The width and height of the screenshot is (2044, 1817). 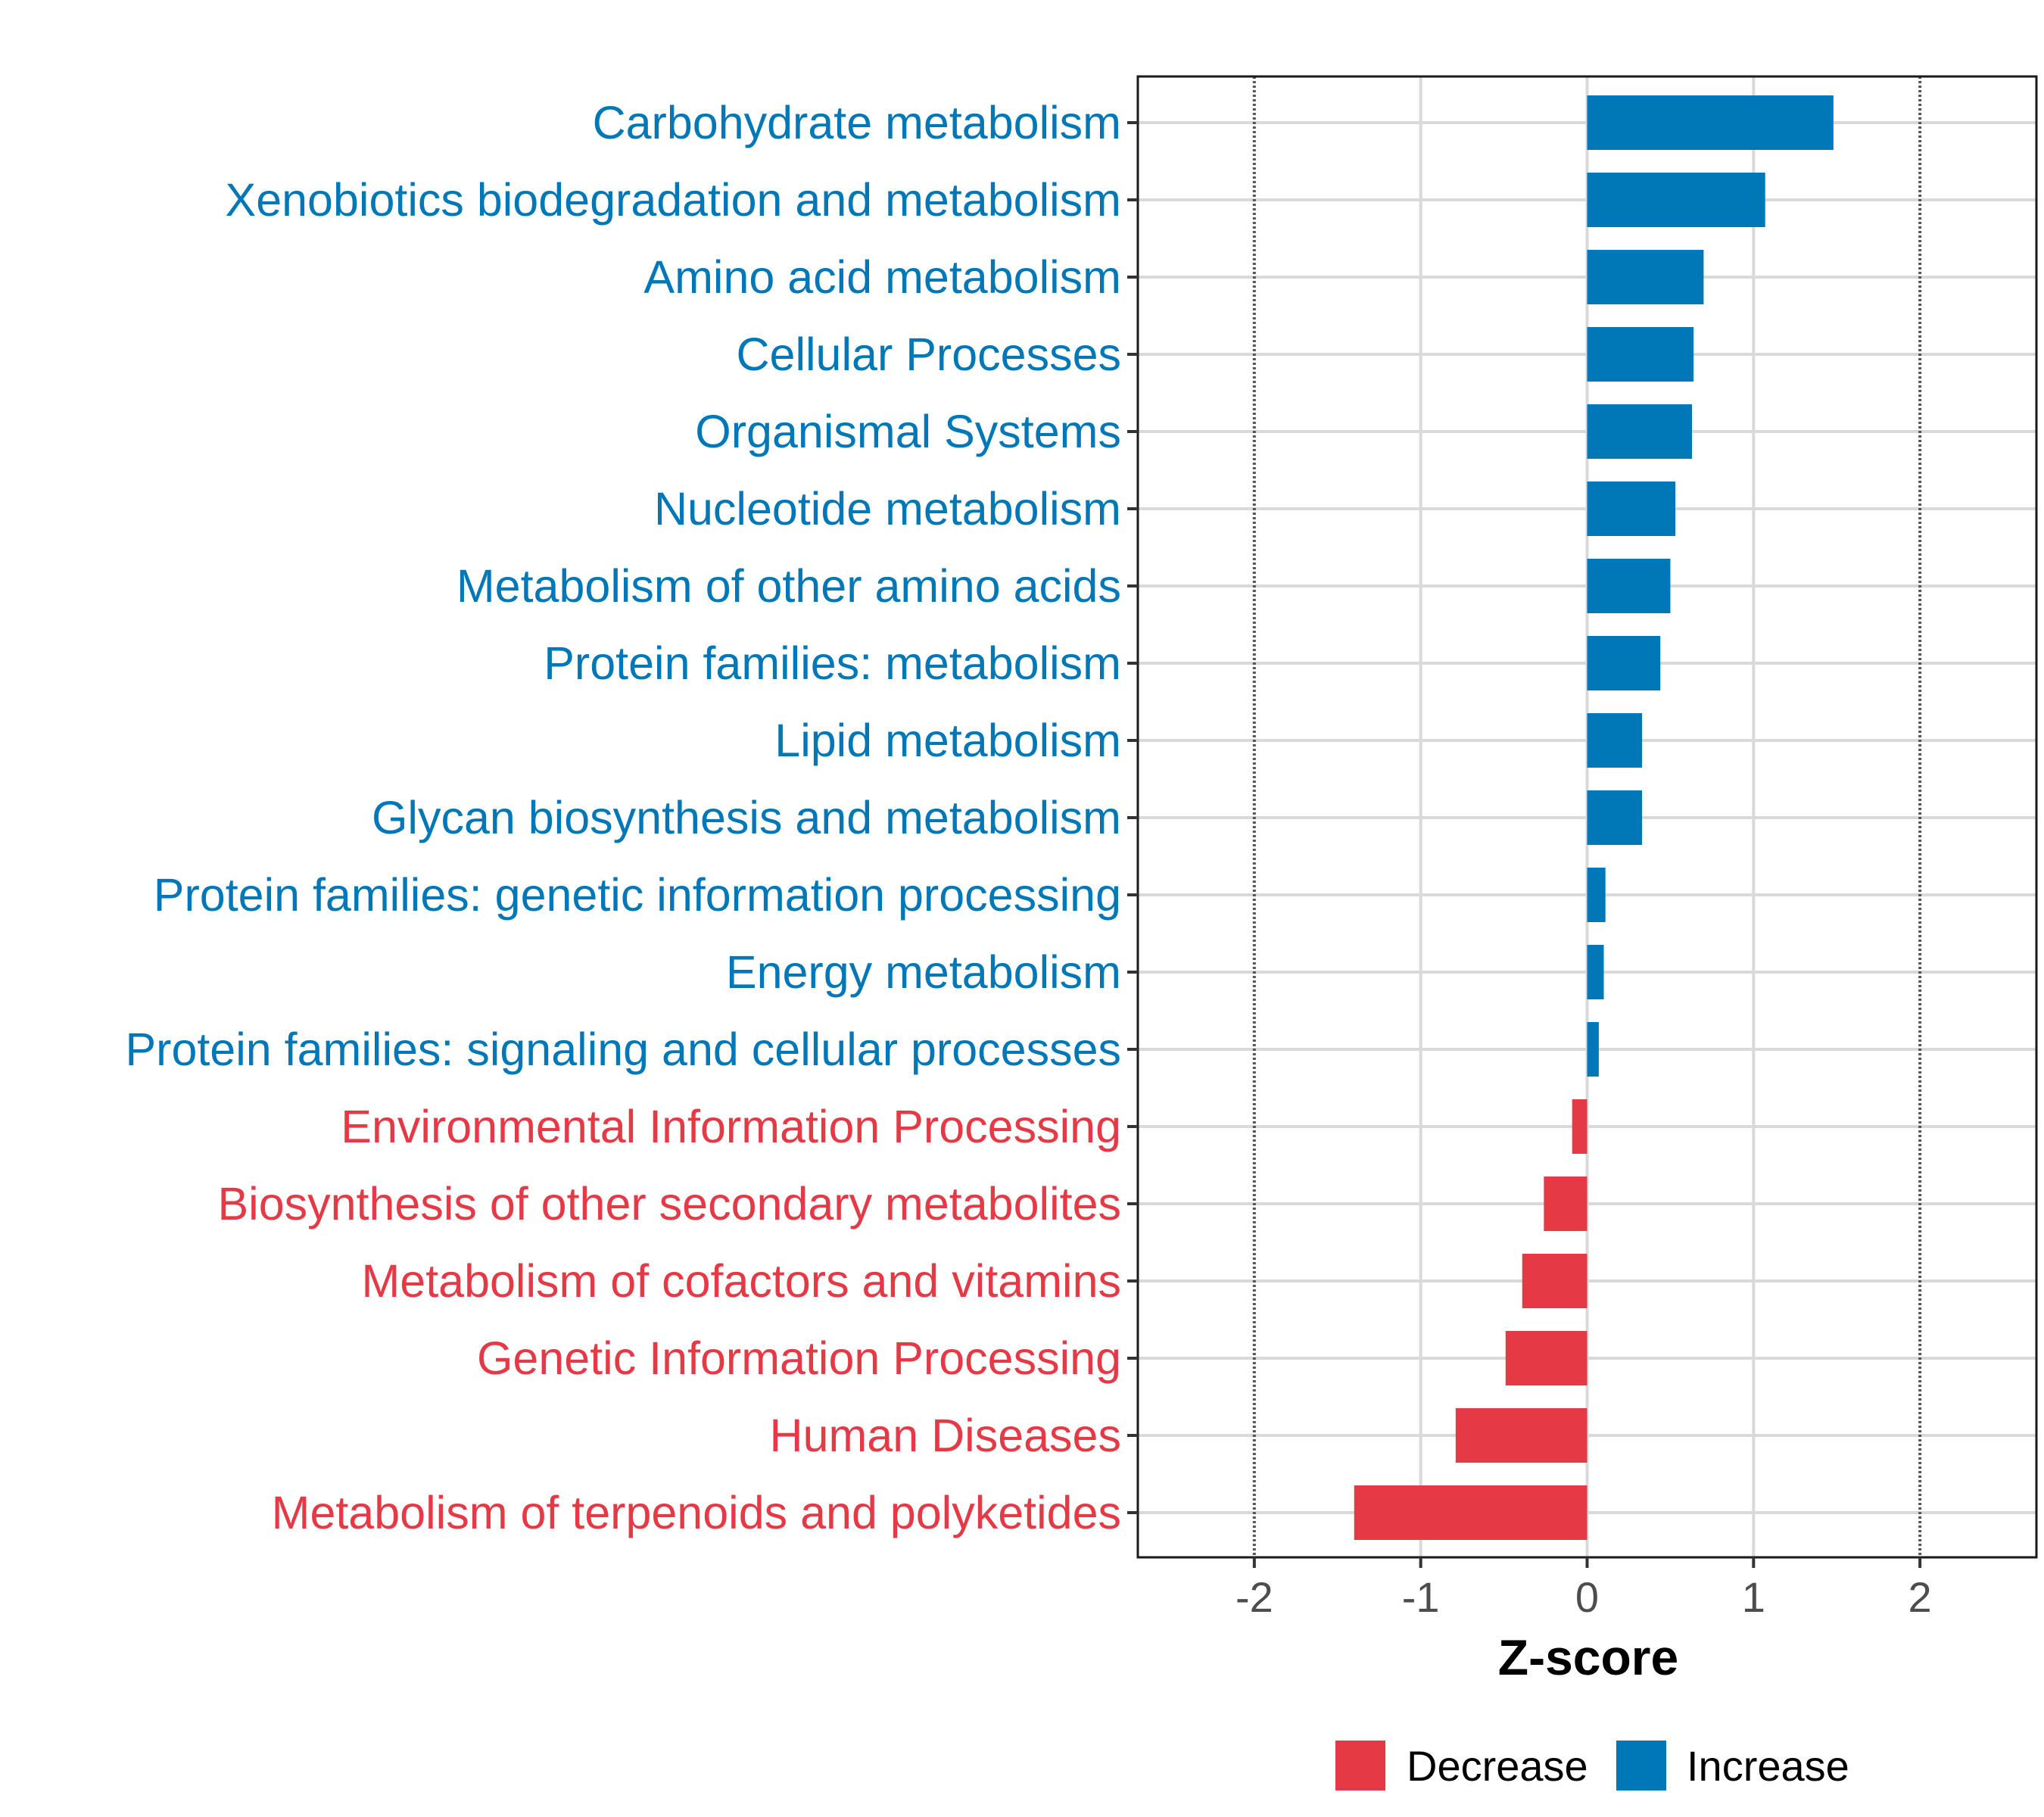 What do you see at coordinates (1753, 1597) in the screenshot?
I see `x-tick-label: 1` at bounding box center [1753, 1597].